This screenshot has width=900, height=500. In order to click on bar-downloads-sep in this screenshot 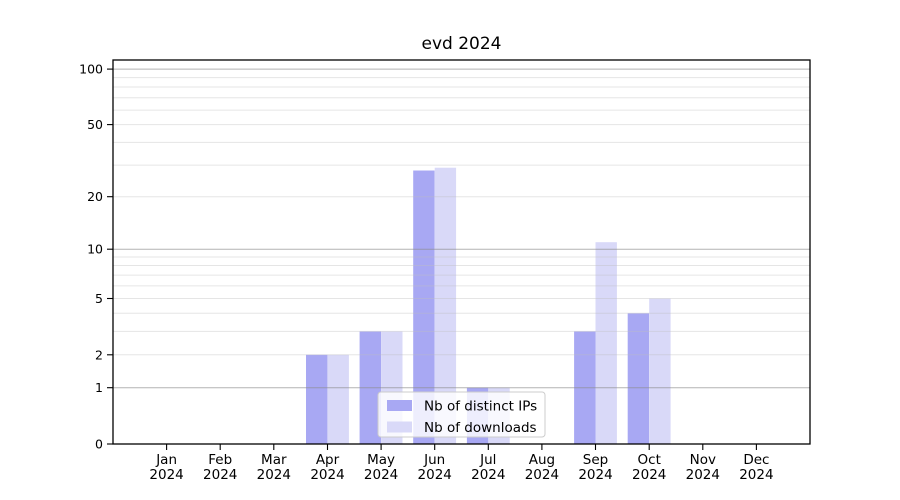, I will do `click(606, 343)`.